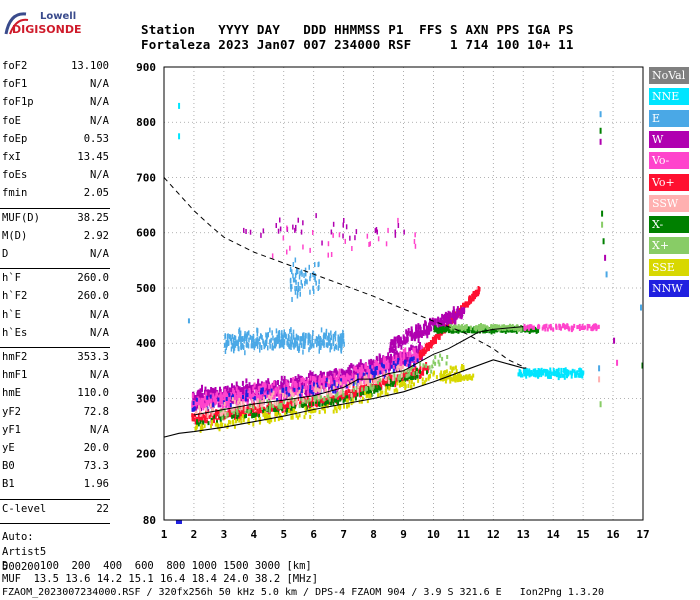  What do you see at coordinates (55, 208) in the screenshot?
I see `panel-divider` at bounding box center [55, 208].